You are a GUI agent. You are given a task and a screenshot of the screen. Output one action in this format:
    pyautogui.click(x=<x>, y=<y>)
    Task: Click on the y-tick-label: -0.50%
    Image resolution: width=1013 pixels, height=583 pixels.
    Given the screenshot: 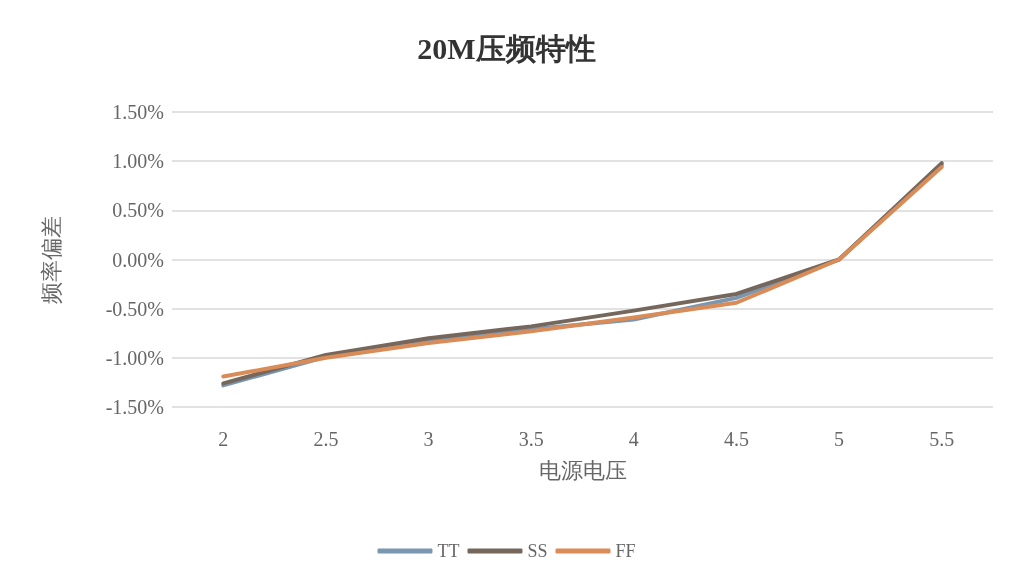 What is the action you would take?
    pyautogui.click(x=134, y=308)
    